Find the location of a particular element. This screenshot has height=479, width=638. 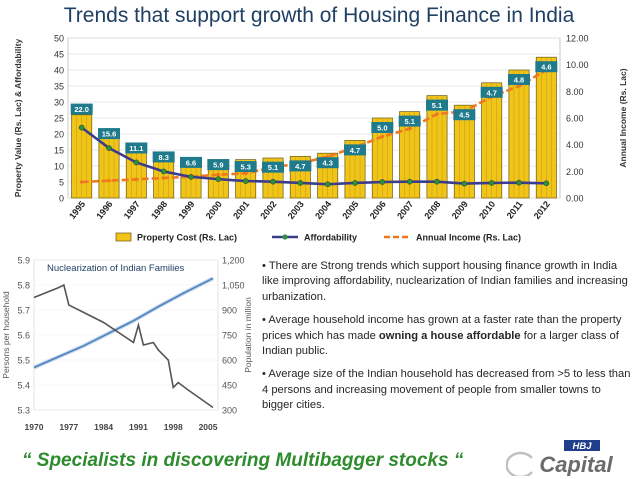

y2-tick-label: 8.00 is located at coordinates (575, 92).